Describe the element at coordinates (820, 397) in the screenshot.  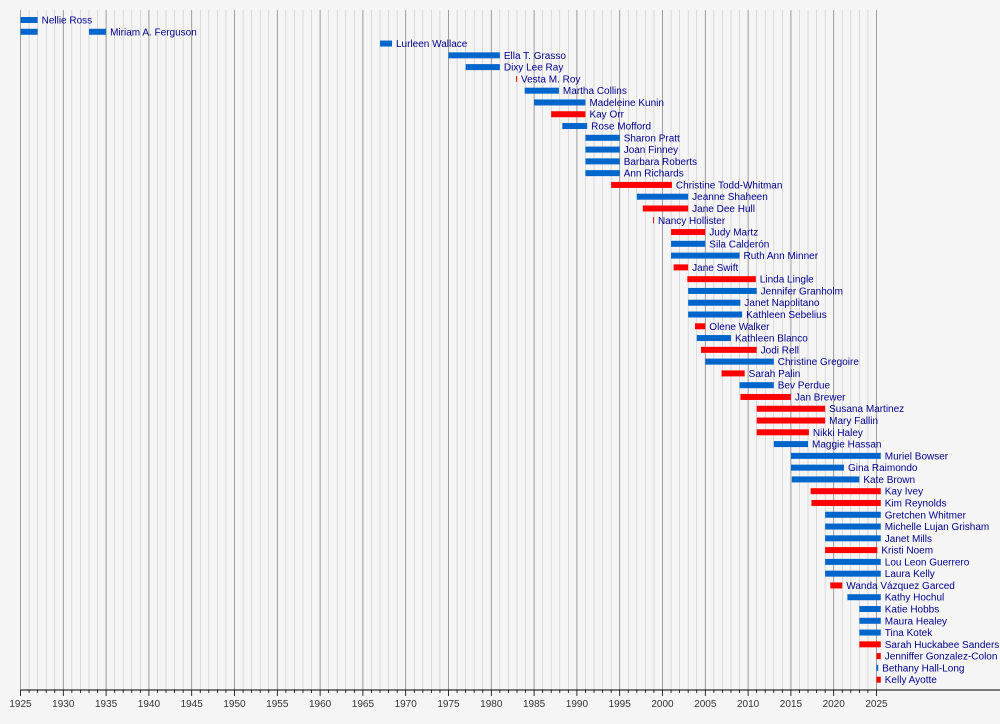
I see `bar-label: Jan Brewer` at that location.